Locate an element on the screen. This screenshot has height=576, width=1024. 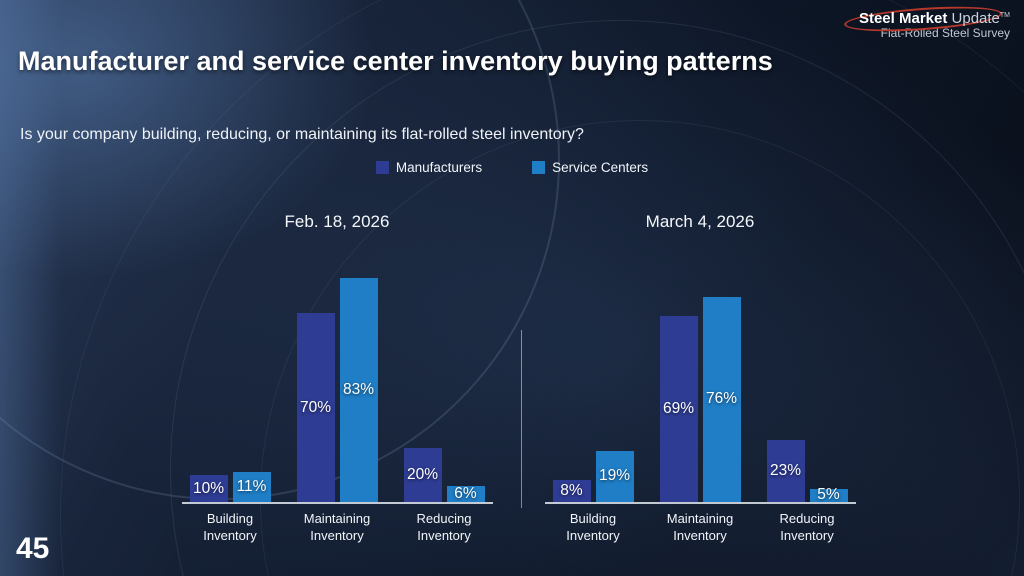
bar-group: 8% 19% Building Inventory is located at coordinates (593, 496).